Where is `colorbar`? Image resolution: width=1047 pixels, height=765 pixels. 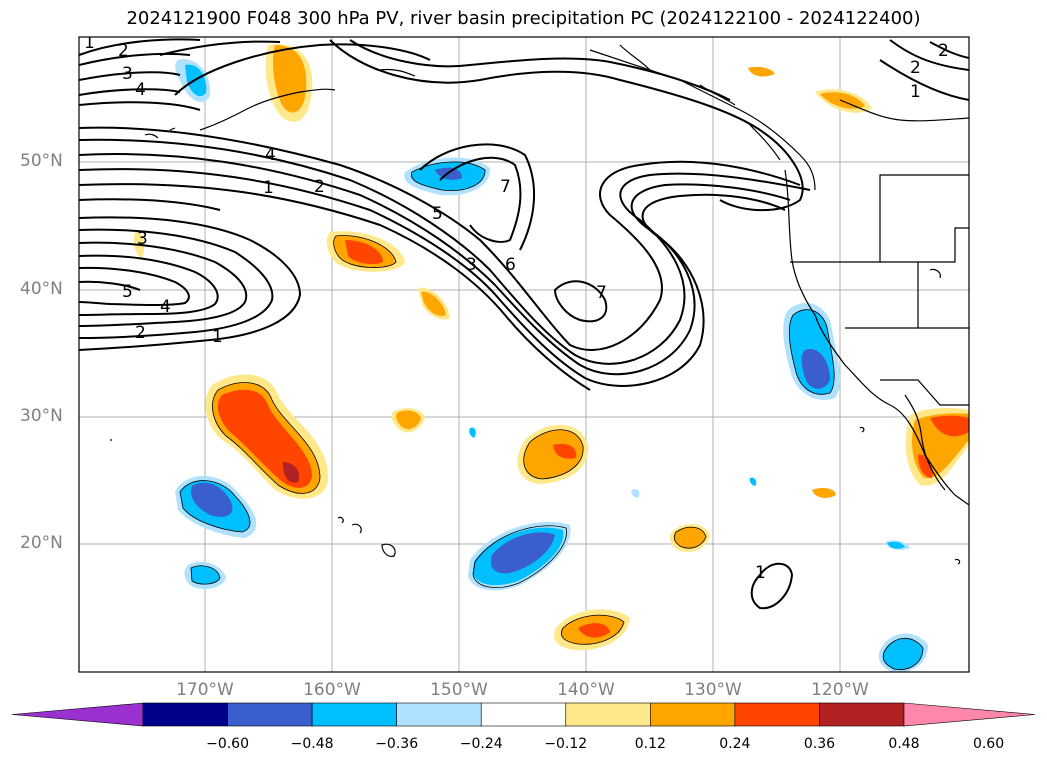
colorbar is located at coordinates (523, 714).